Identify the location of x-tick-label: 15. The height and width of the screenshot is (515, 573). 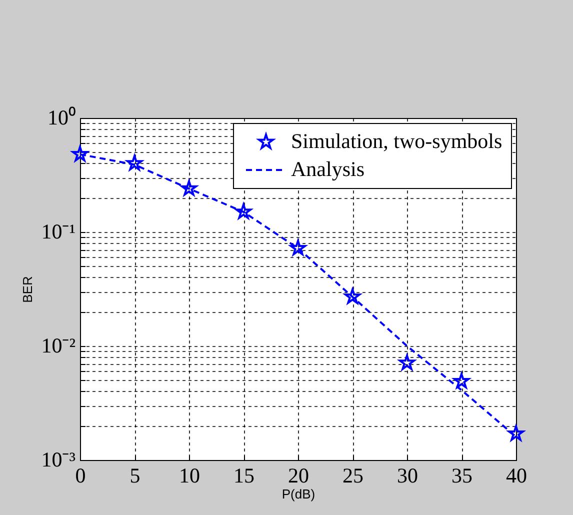
(244, 476).